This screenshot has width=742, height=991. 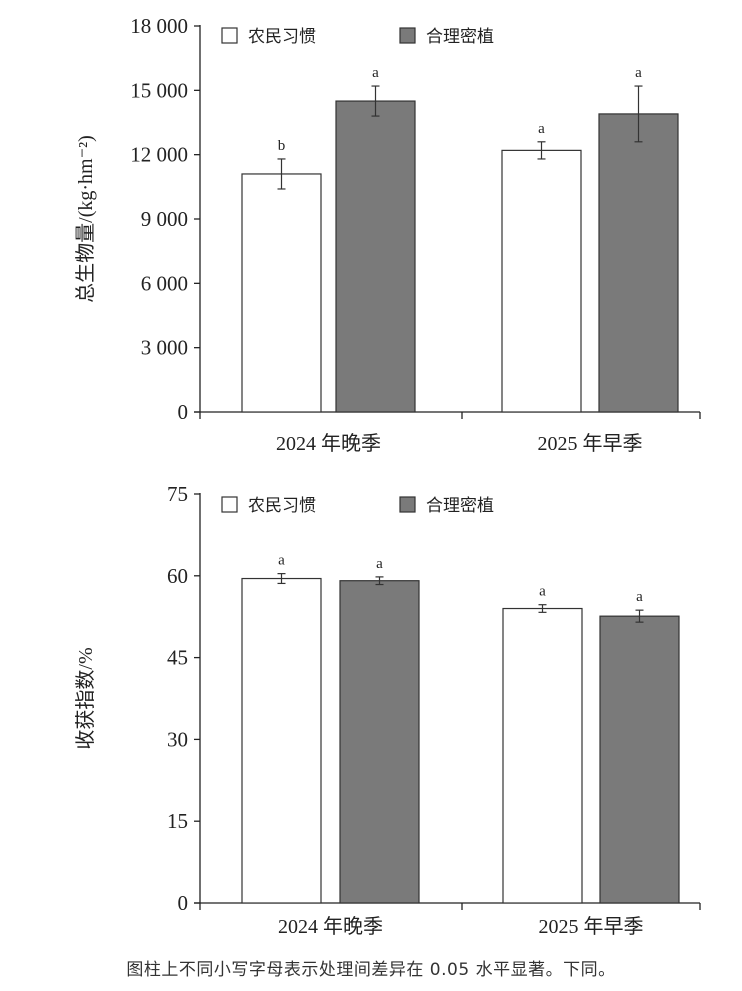 I want to click on y-tick-label: 45, so click(x=177, y=658).